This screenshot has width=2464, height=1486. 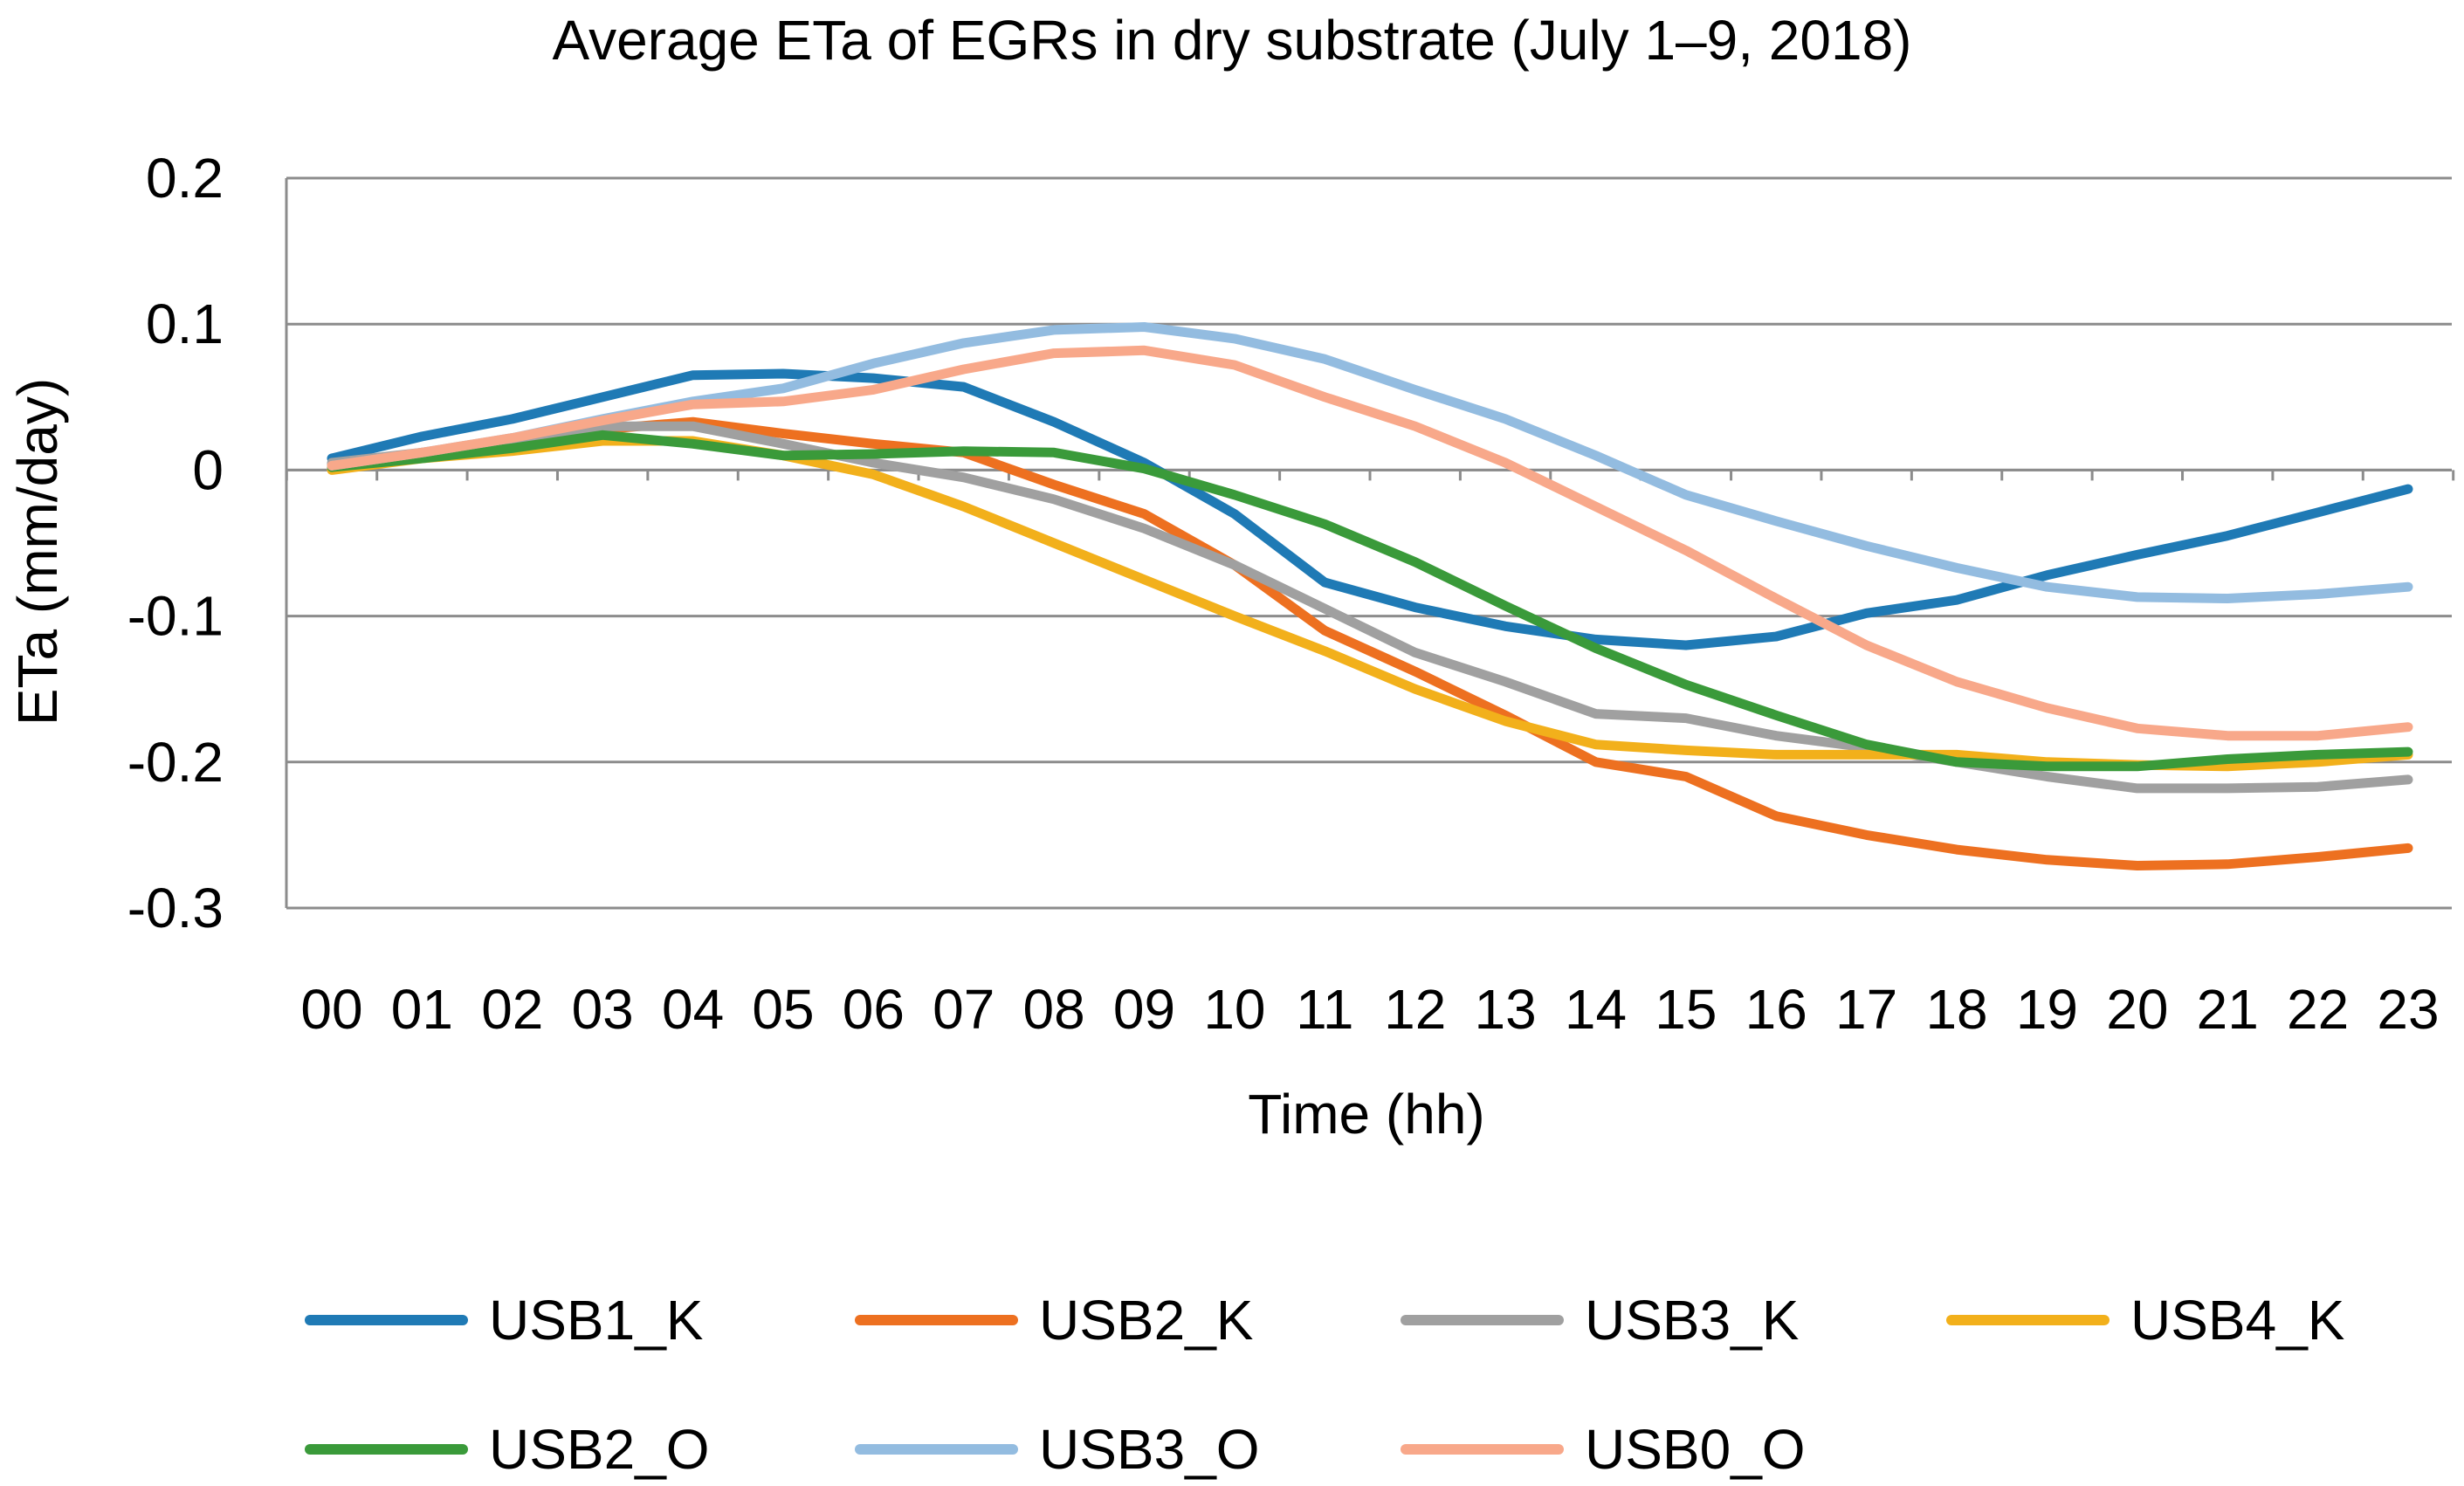 What do you see at coordinates (176, 762) in the screenshot?
I see `y-tick-label: -0.2` at bounding box center [176, 762].